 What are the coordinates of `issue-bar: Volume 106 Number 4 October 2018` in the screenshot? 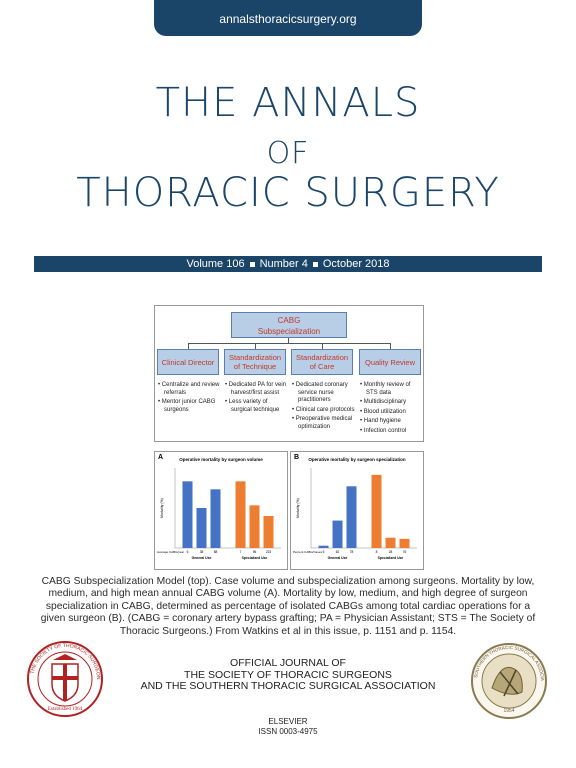 It's located at (288, 264).